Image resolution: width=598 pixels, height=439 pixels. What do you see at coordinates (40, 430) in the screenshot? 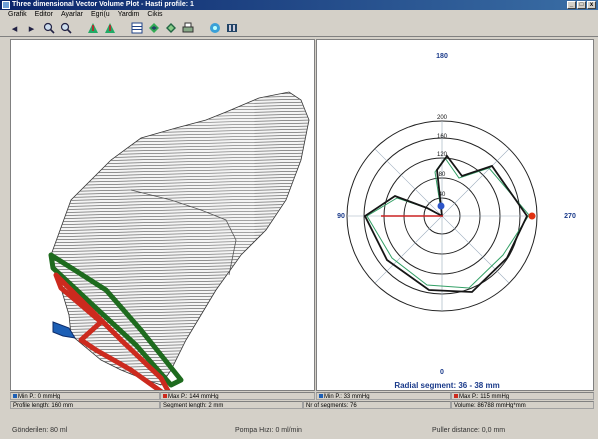
I see `sent-volume: Gönderilen: 80 ml` at bounding box center [40, 430].